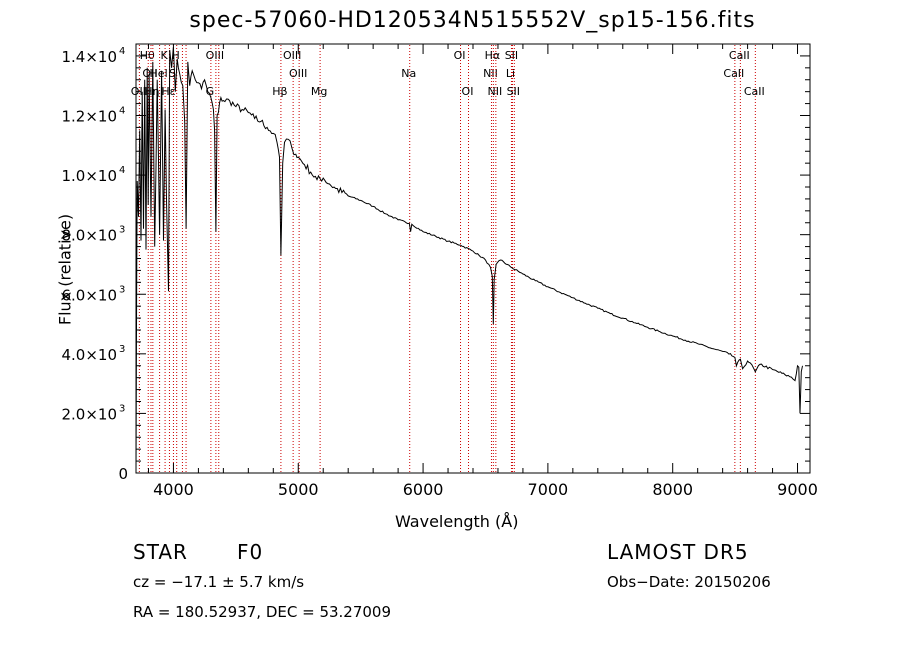  What do you see at coordinates (123, 474) in the screenshot?
I see `y-tick-label-0: 0` at bounding box center [123, 474].